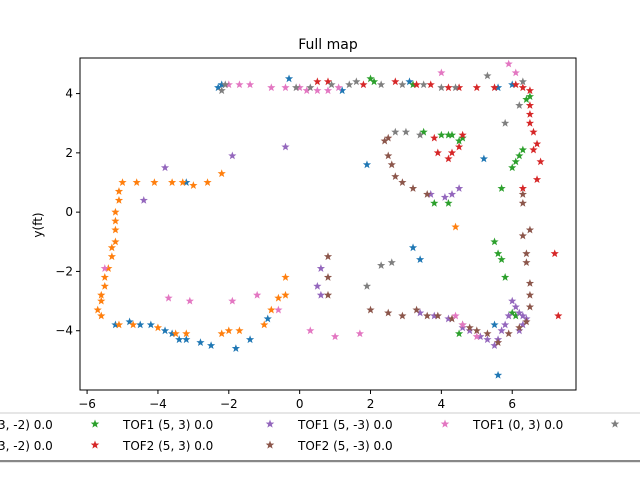  Describe the element at coordinates (69, 153) in the screenshot. I see `y-tick-label: 2` at that location.